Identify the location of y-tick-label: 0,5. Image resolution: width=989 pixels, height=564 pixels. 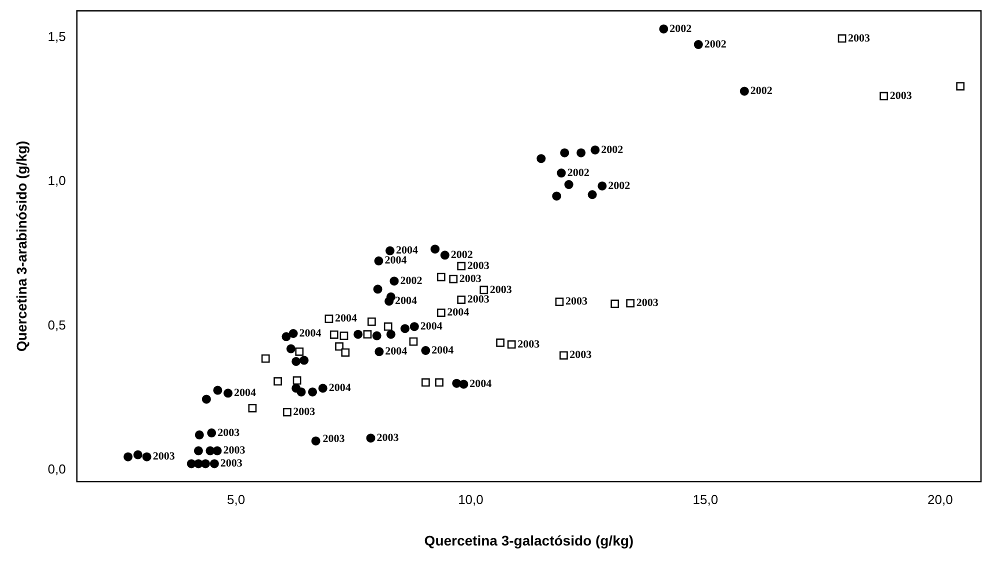
(57, 324).